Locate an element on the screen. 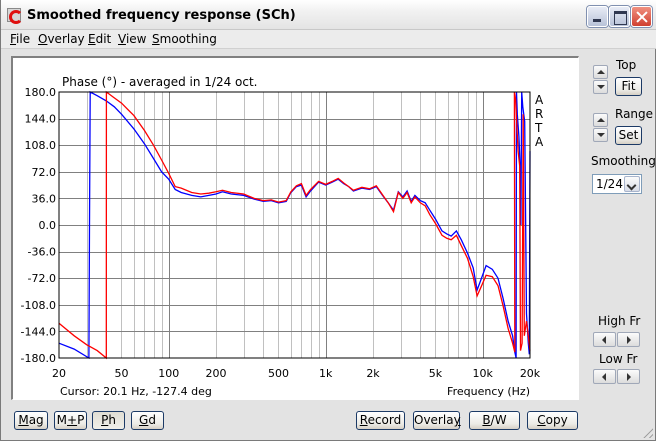  x-tick-label: 2k is located at coordinates (373, 373).